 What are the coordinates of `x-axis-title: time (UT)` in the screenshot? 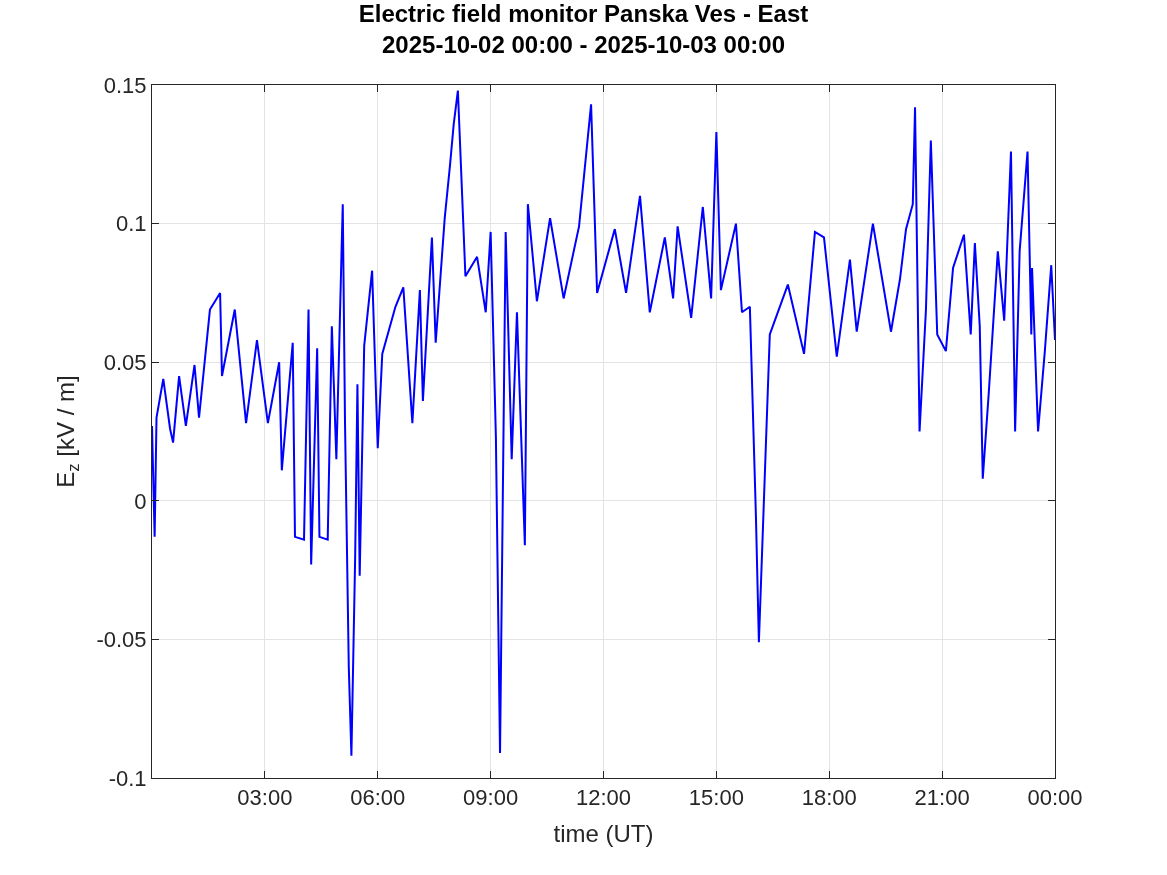 It's located at (603, 833).